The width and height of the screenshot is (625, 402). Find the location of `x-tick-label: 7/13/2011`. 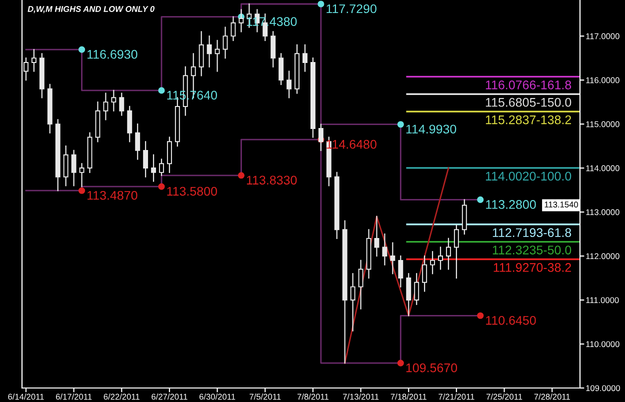

x-tick-label: 7/13/2011 is located at coordinates (360, 397).